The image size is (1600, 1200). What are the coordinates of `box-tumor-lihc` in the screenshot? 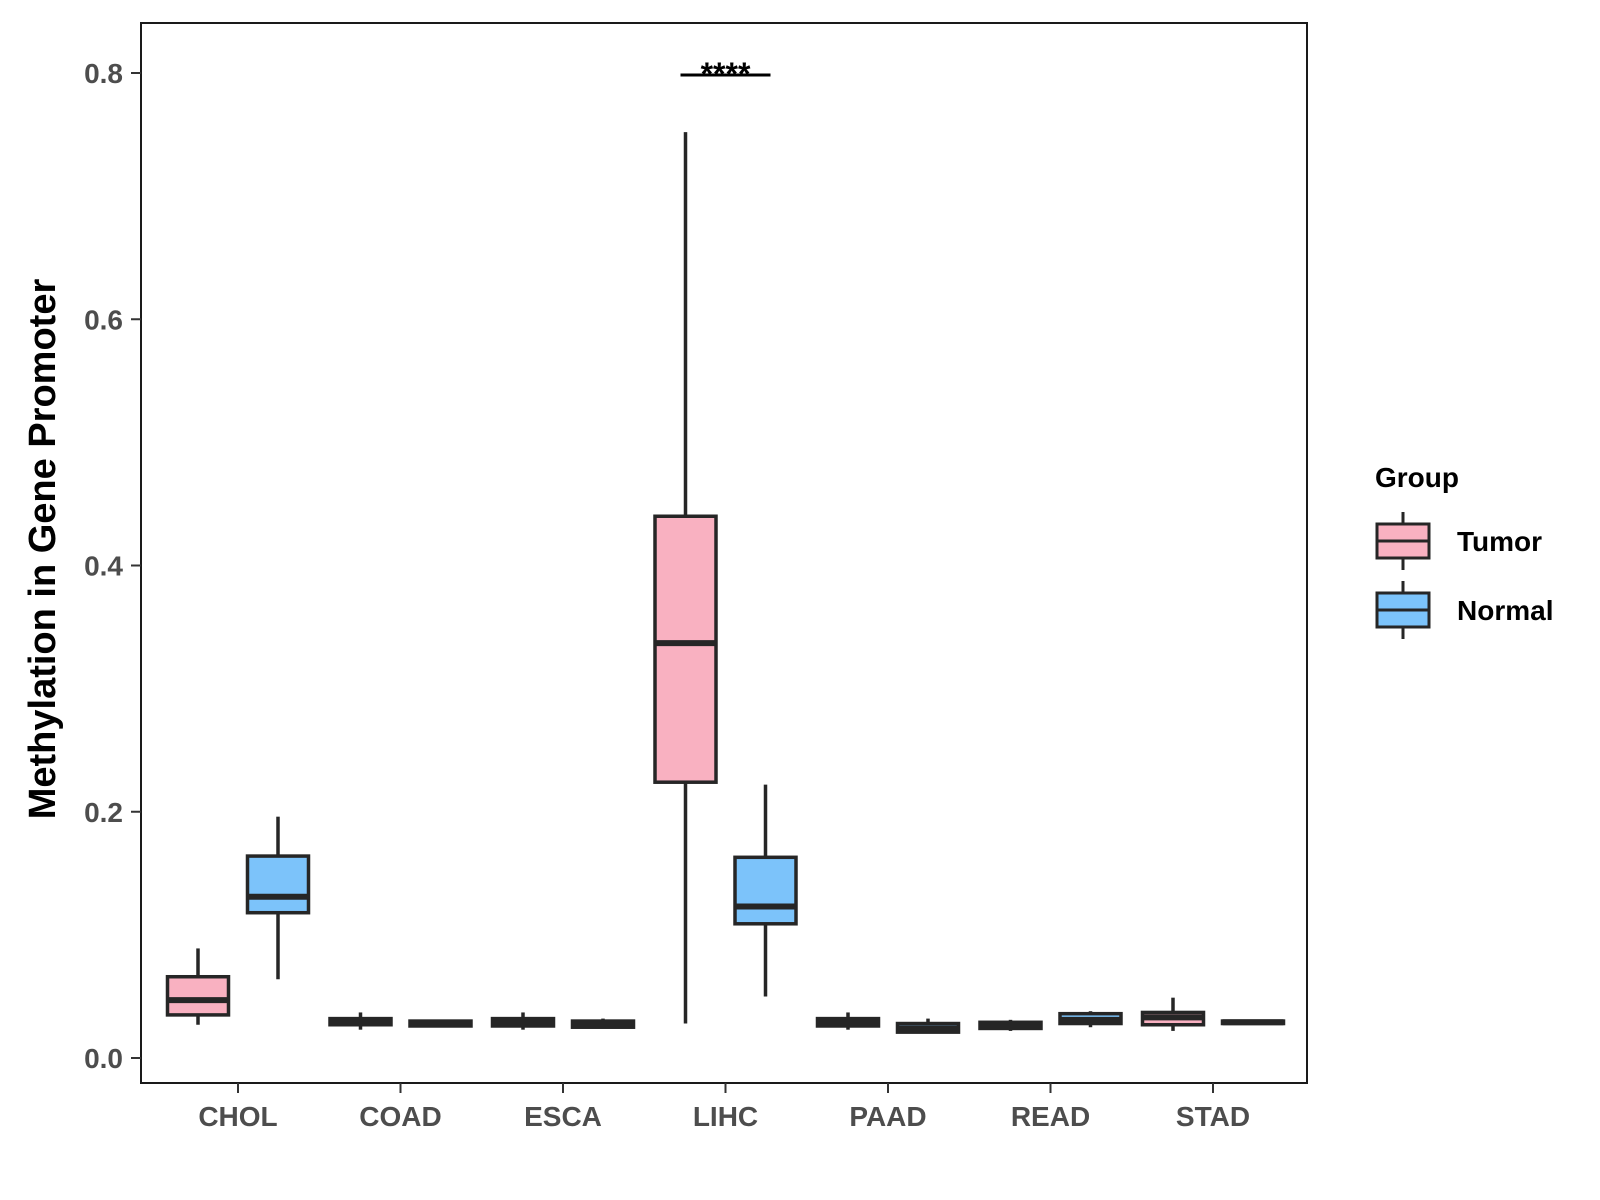 It's located at (685, 578).